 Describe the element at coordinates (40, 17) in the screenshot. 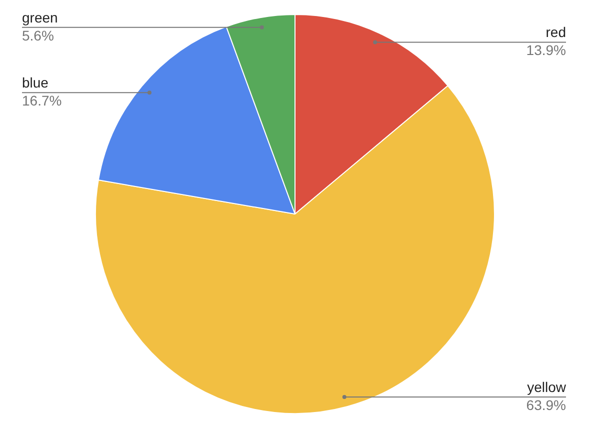

I see `slice-label: green` at that location.